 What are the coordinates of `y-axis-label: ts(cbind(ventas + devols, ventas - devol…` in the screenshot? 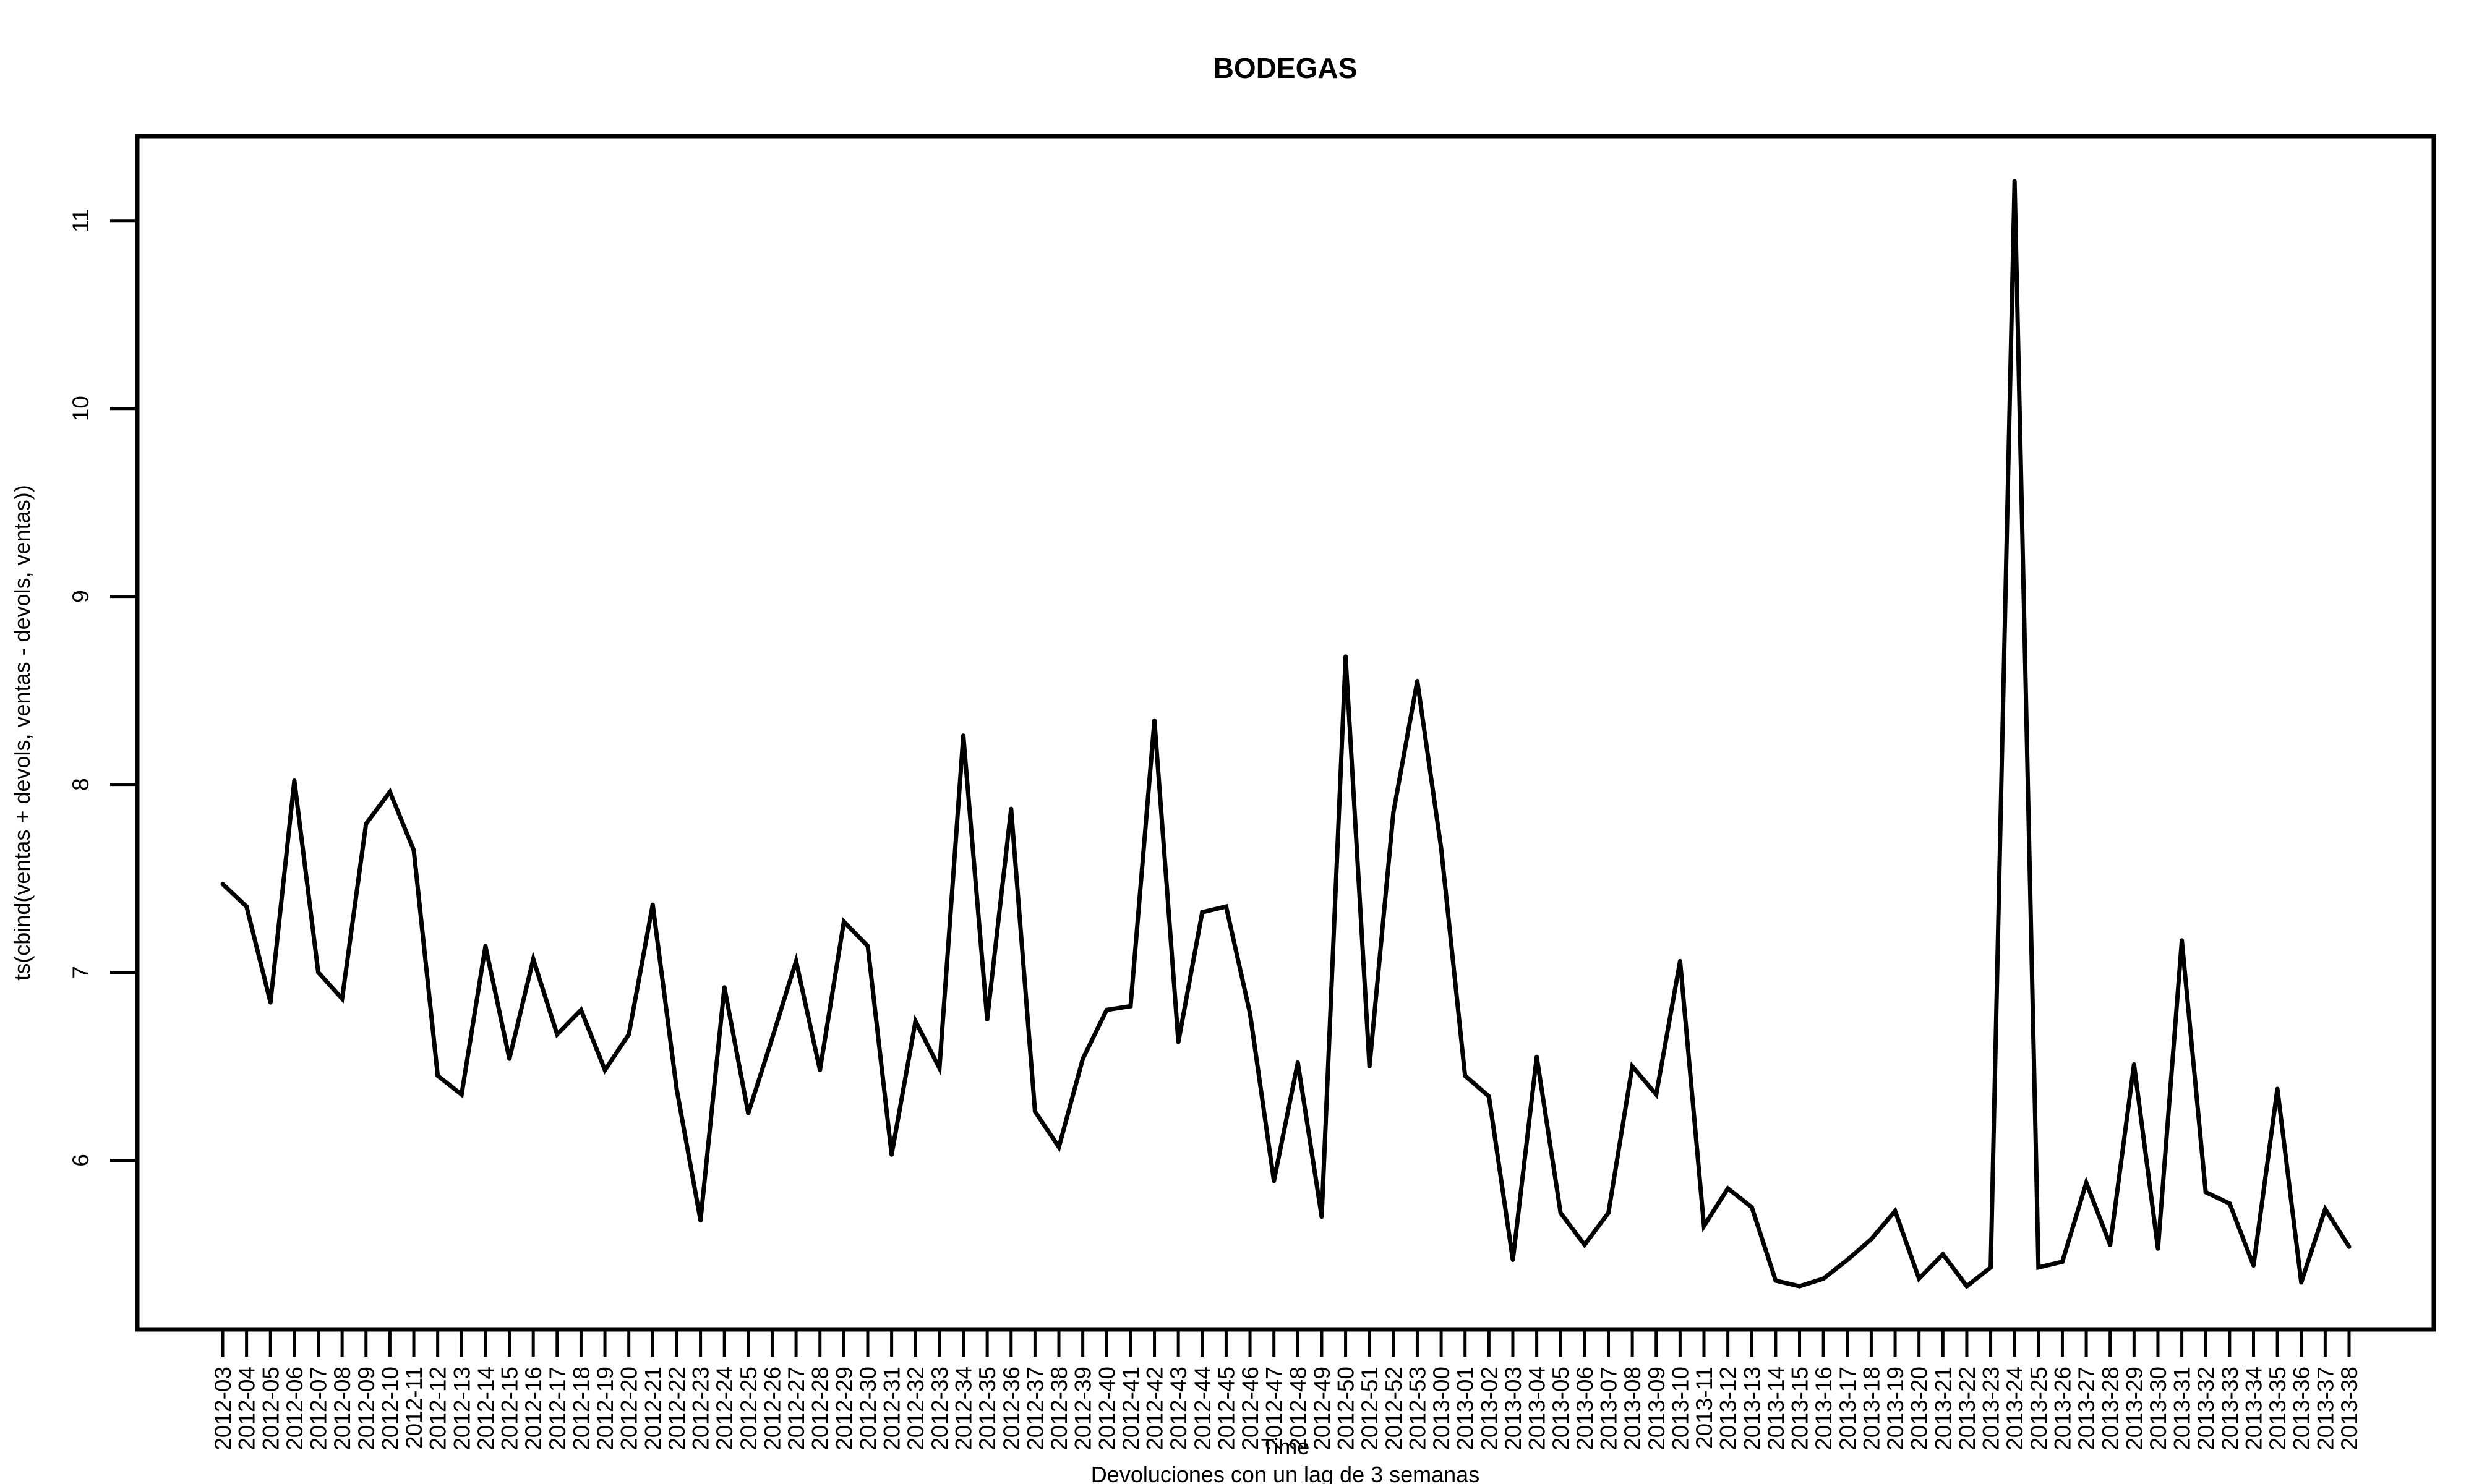 It's located at (22, 732).